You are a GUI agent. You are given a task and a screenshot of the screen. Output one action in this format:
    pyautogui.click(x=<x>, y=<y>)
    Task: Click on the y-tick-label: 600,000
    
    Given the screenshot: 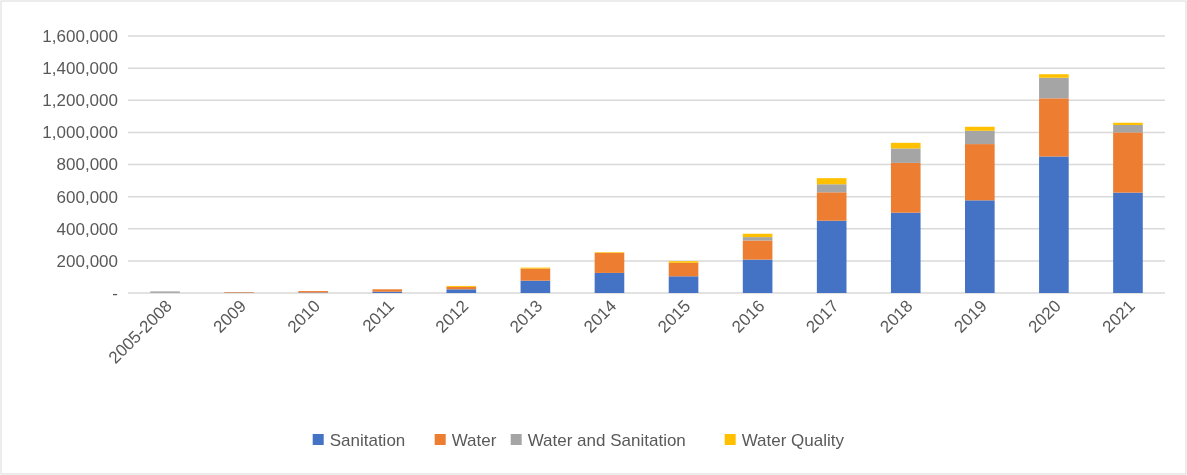 What is the action you would take?
    pyautogui.click(x=87, y=197)
    